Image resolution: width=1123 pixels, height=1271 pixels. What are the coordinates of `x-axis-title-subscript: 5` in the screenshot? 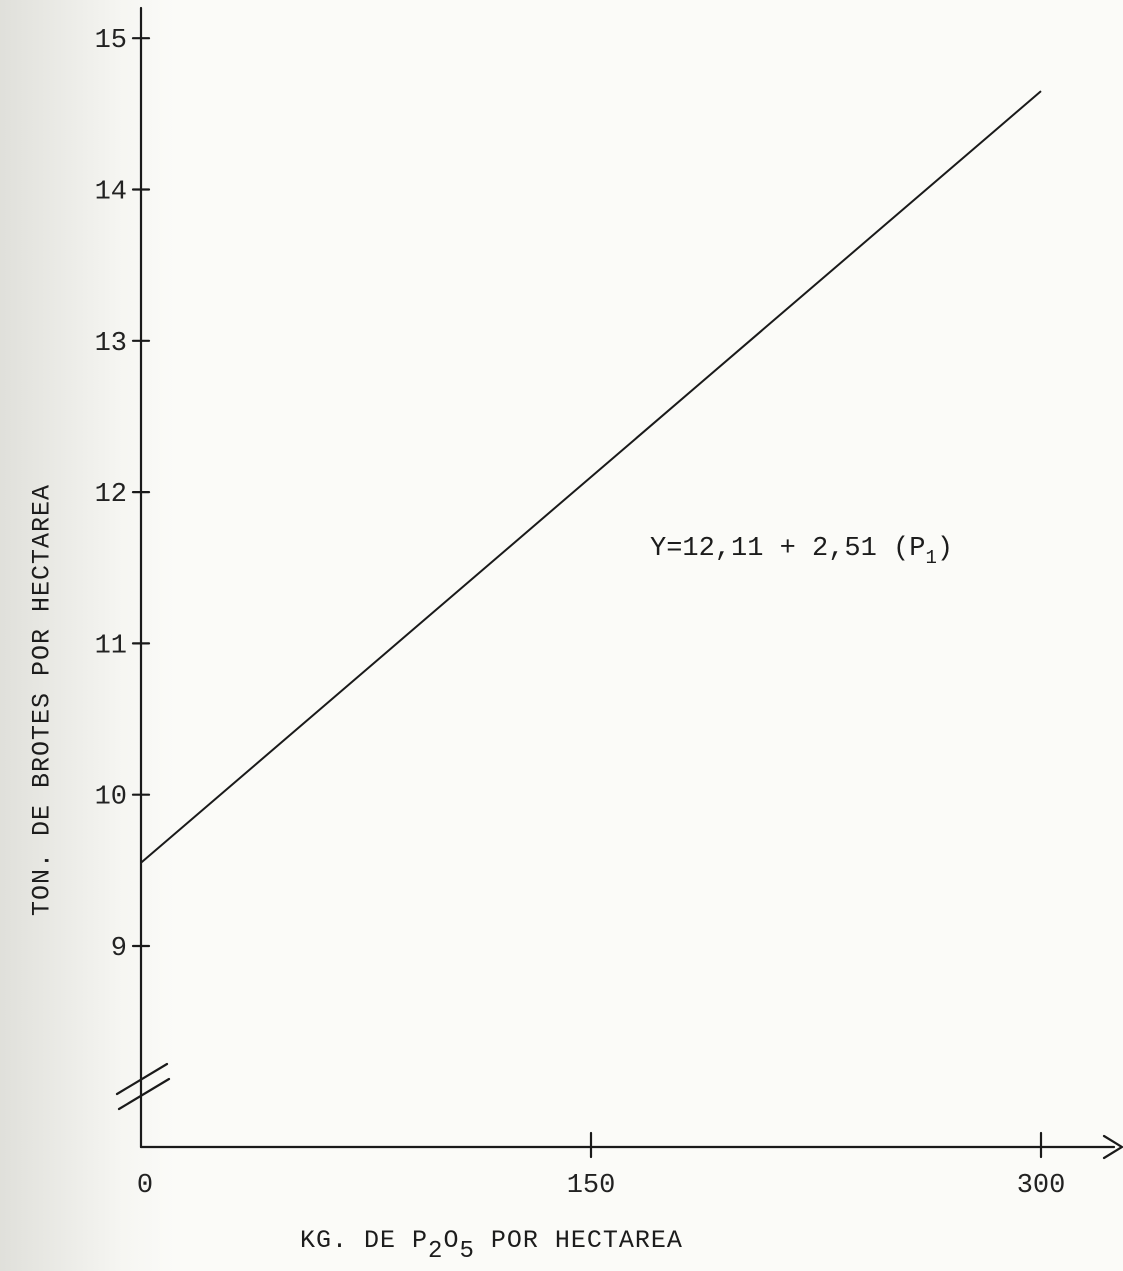 It's located at (467, 1251).